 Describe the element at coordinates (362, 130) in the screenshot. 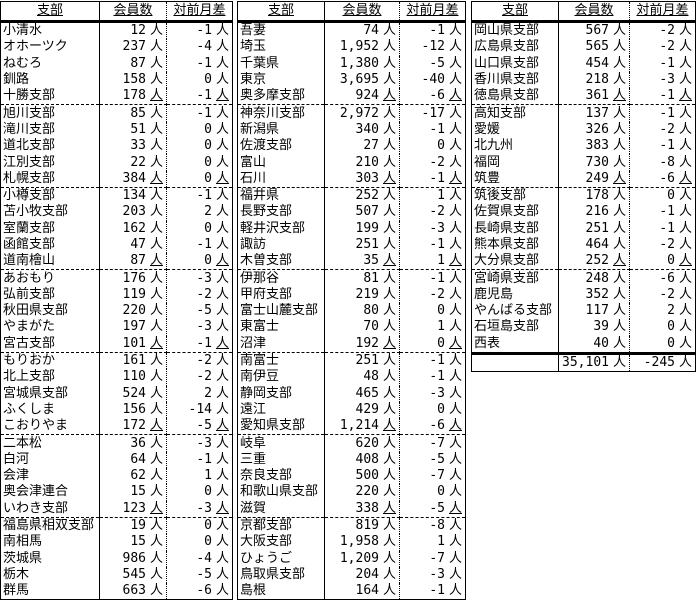

I see `member-count: 340 人` at that location.